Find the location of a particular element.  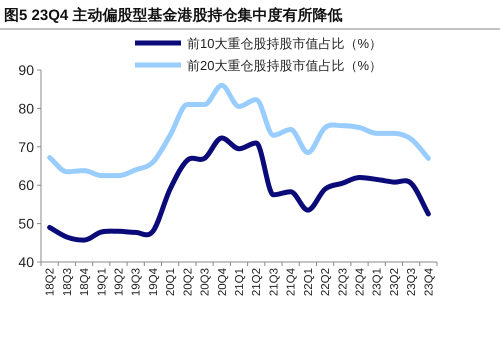

x-tick-label: 22Q4 is located at coordinates (360, 281).